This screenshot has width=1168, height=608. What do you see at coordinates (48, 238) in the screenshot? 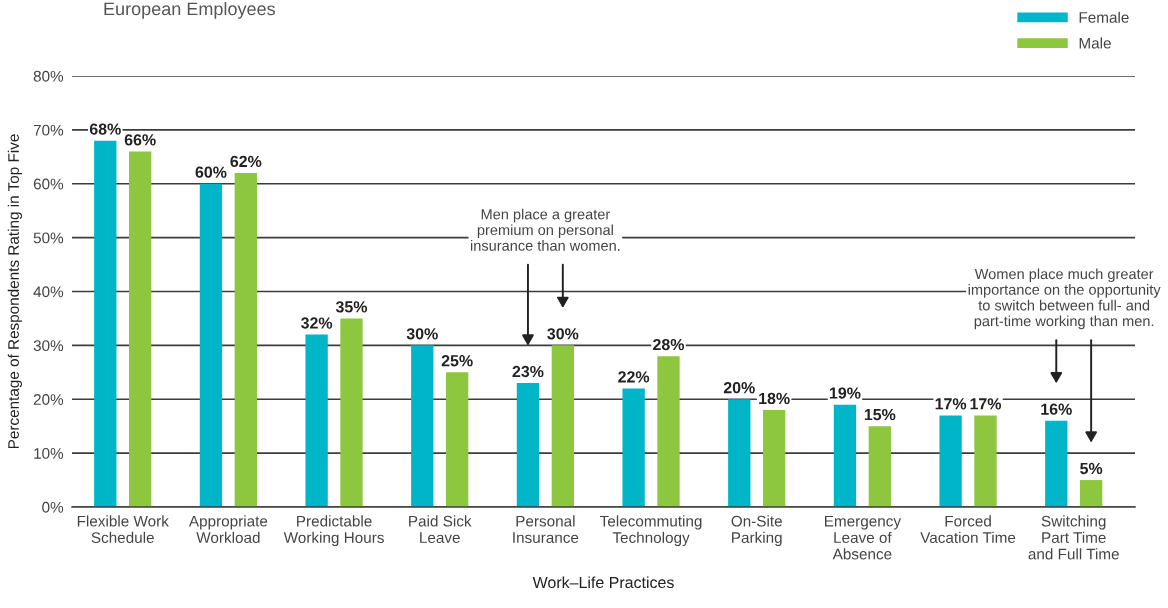
I see `y-tick-label: 50%` at bounding box center [48, 238].